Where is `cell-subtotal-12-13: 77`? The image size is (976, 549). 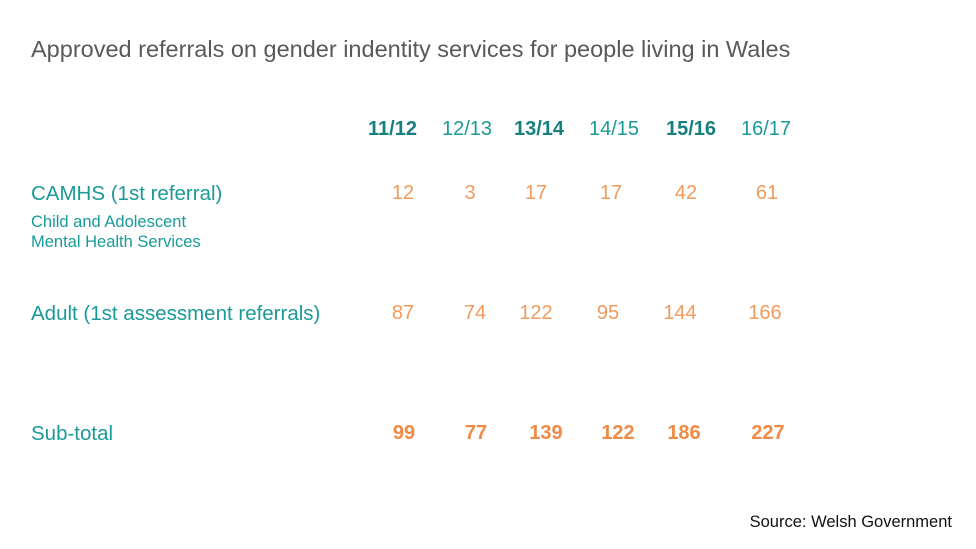 cell-subtotal-12-13: 77 is located at coordinates (476, 433).